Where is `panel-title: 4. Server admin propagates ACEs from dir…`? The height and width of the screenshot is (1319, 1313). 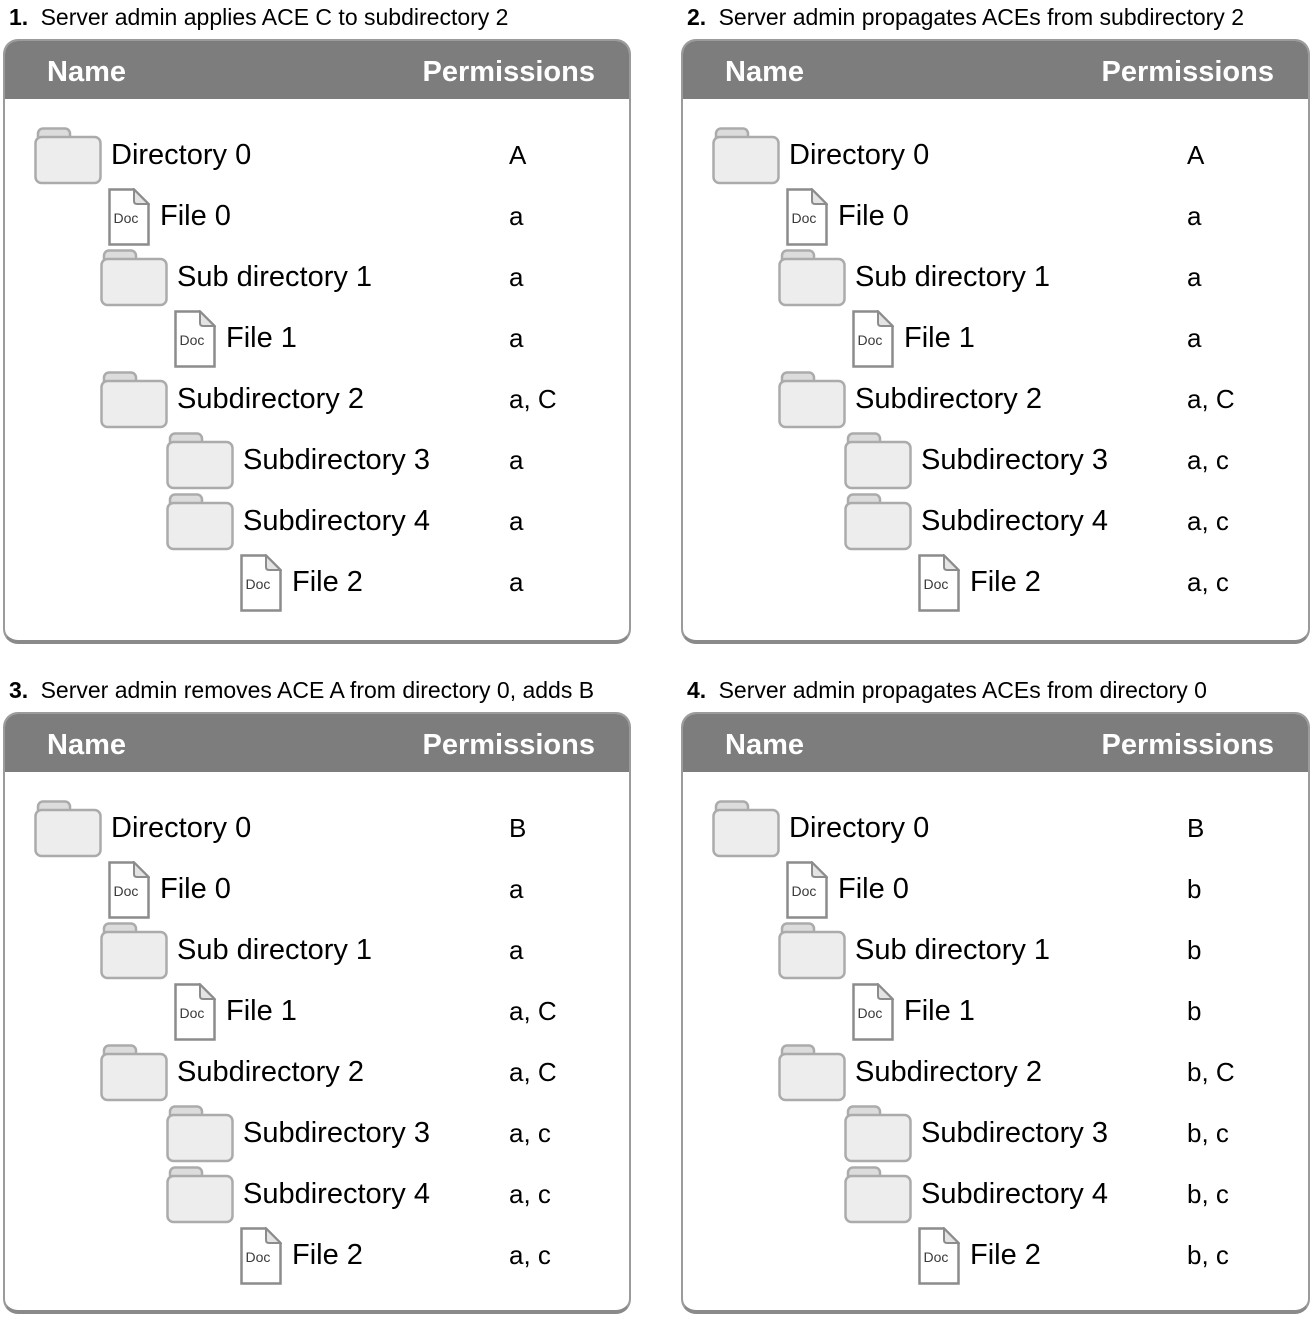
panel-title: 4. Server admin propagates ACEs from dir… is located at coordinates (998, 690).